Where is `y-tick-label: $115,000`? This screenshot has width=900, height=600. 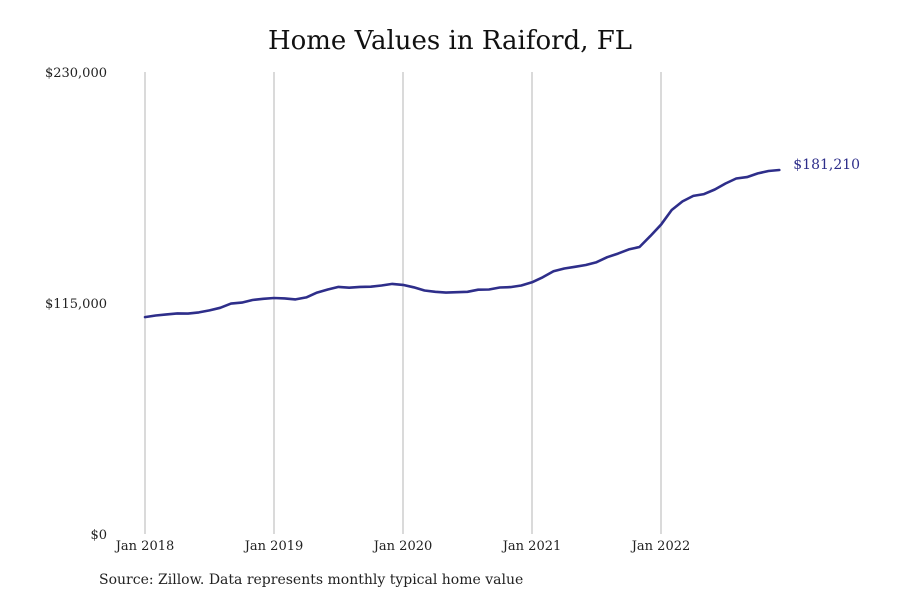 y-tick-label: $115,000 is located at coordinates (76, 304).